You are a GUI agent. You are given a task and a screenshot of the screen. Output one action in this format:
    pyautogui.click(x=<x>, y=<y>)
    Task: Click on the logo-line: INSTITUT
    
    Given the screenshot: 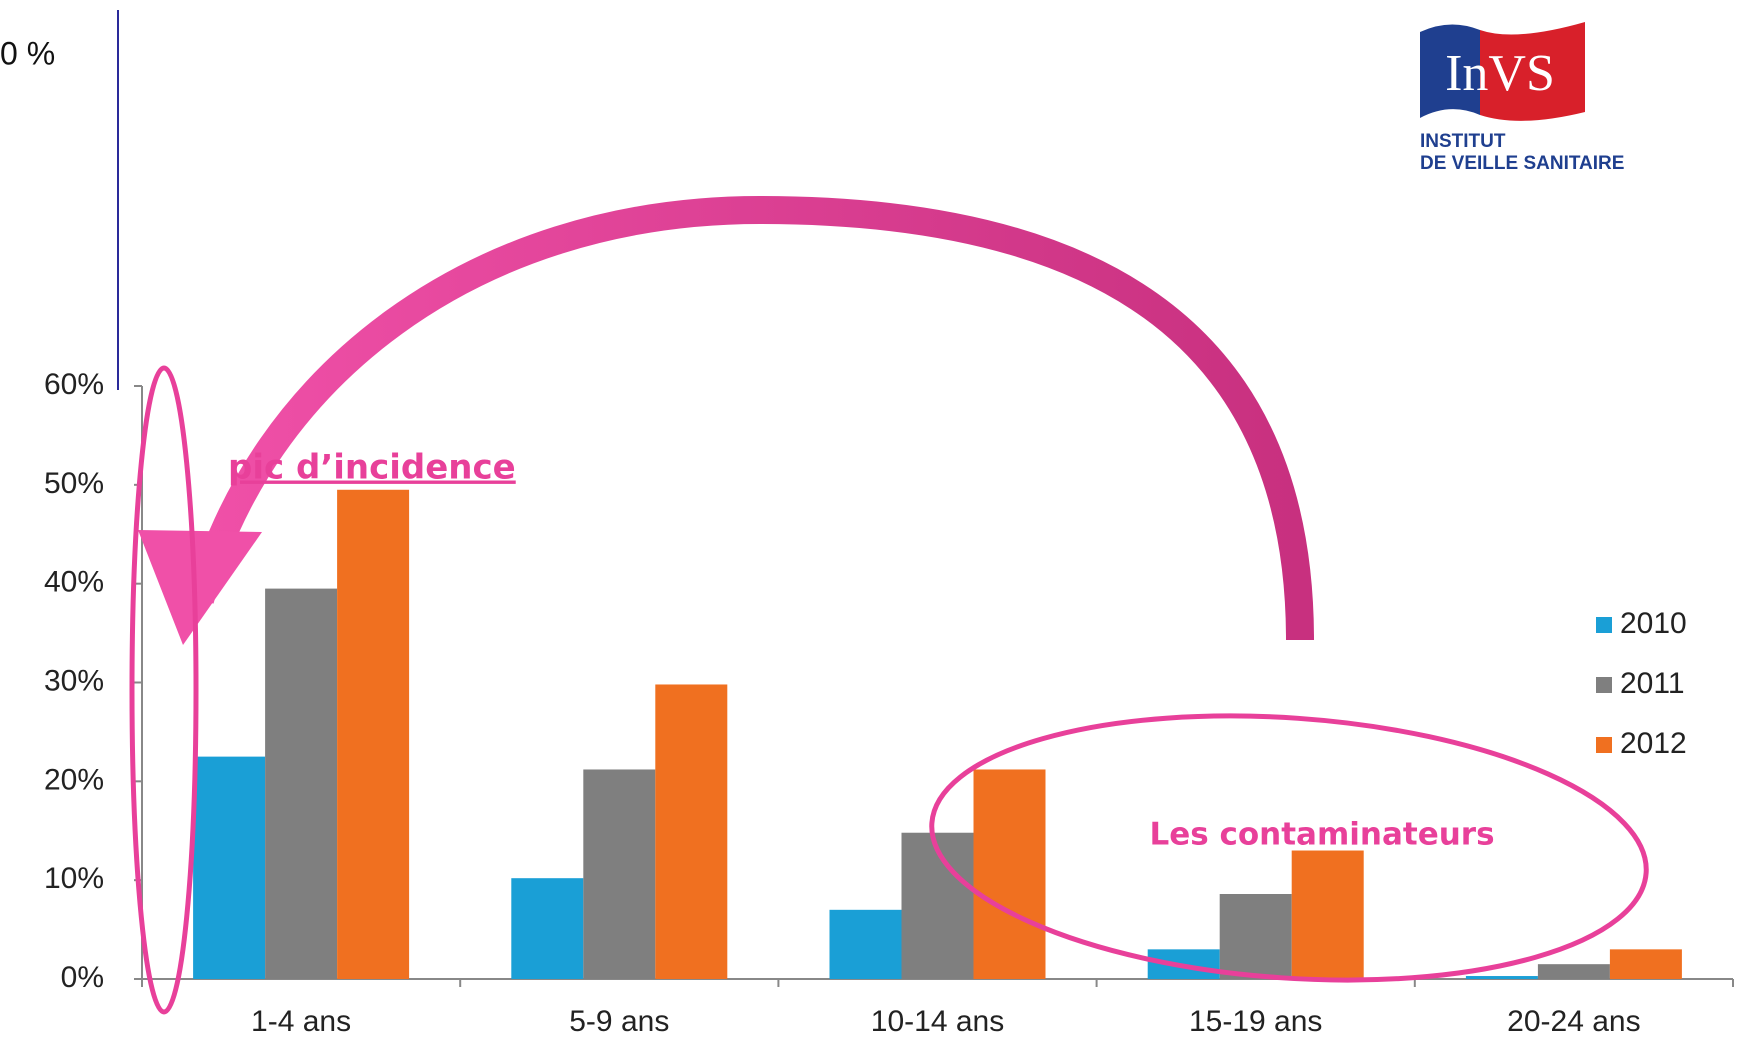 What is the action you would take?
    pyautogui.click(x=1463, y=141)
    